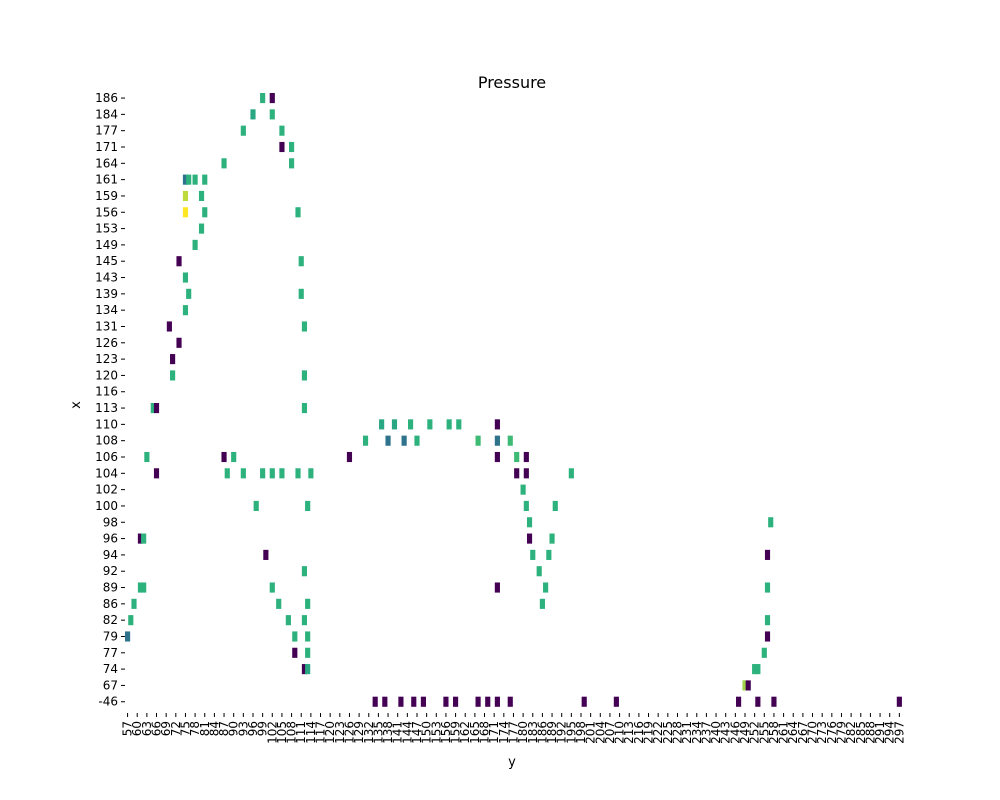 The height and width of the screenshot is (800, 1000). What do you see at coordinates (76, 405) in the screenshot?
I see `y-axis-label: x` at bounding box center [76, 405].